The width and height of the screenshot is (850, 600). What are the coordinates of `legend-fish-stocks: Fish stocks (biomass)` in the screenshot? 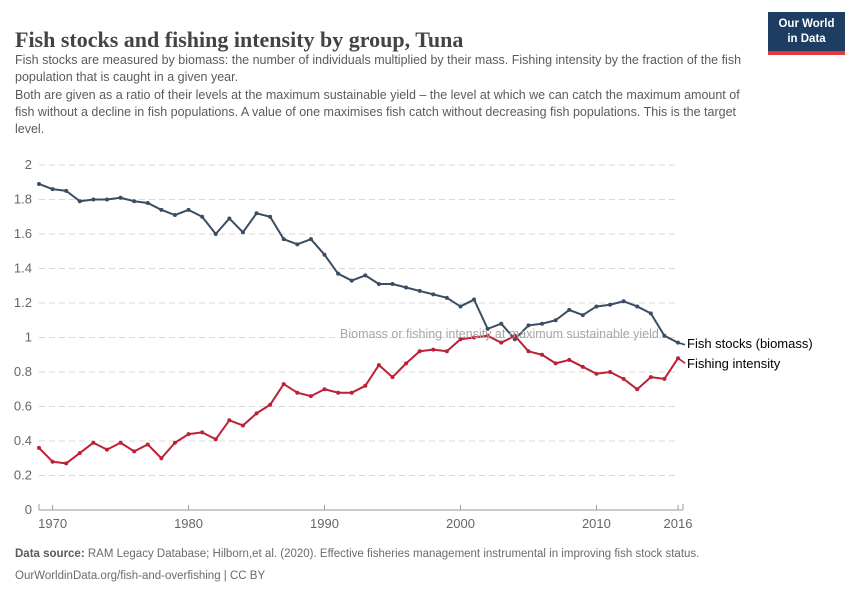 It's located at (750, 343).